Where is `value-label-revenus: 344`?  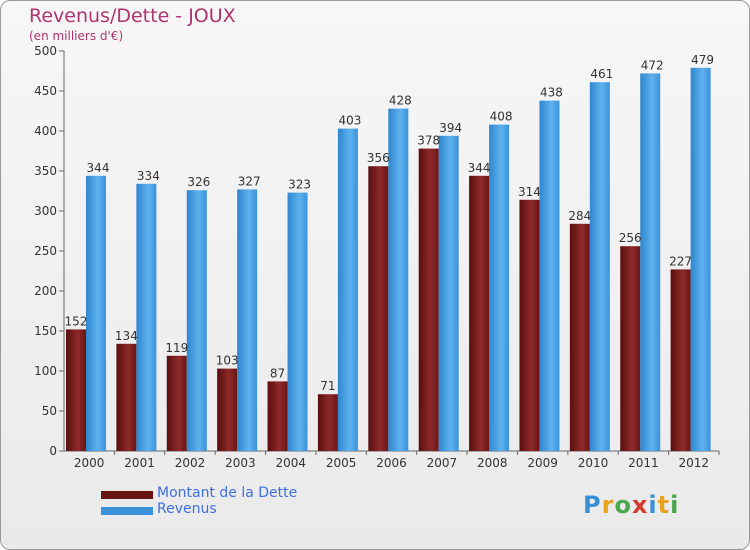
value-label-revenus: 344 is located at coordinates (98, 168).